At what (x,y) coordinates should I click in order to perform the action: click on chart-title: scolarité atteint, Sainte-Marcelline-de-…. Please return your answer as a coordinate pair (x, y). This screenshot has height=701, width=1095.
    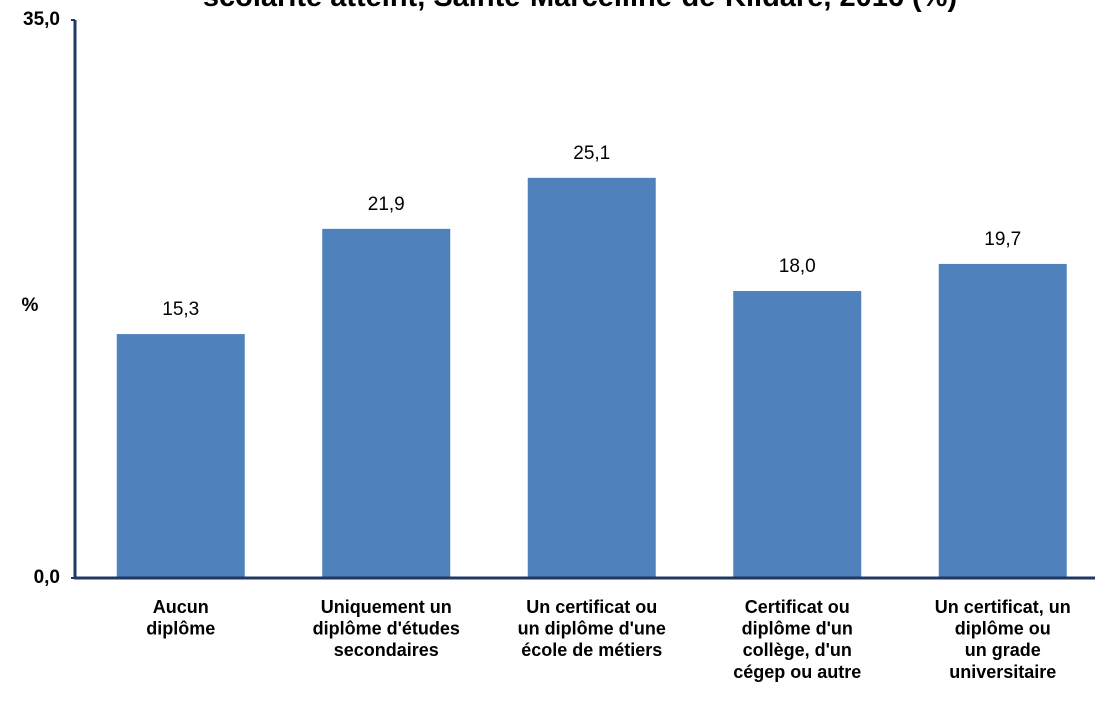
    Looking at the image, I should click on (580, 6).